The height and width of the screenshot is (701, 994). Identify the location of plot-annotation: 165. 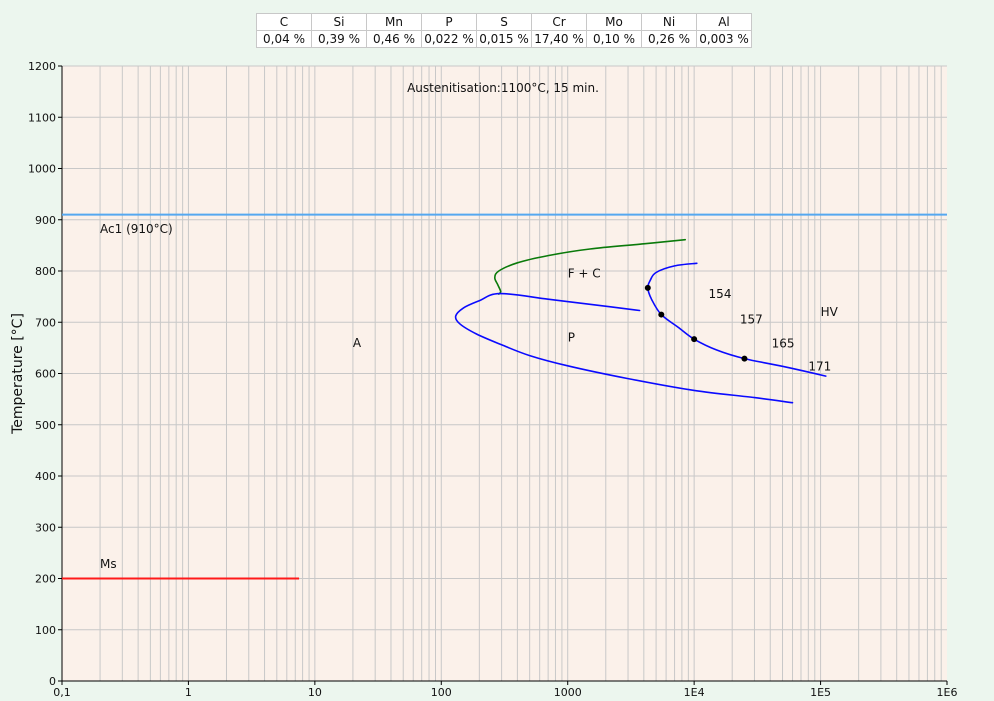
(783, 343).